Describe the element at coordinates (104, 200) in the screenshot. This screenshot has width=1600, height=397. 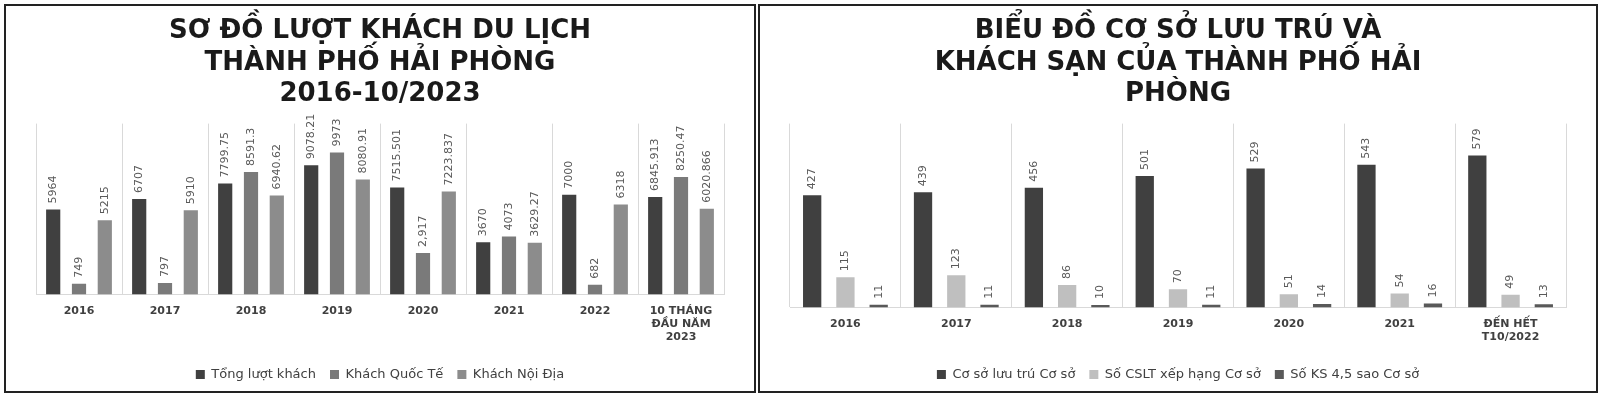
I see `data-label: 5215` at that location.